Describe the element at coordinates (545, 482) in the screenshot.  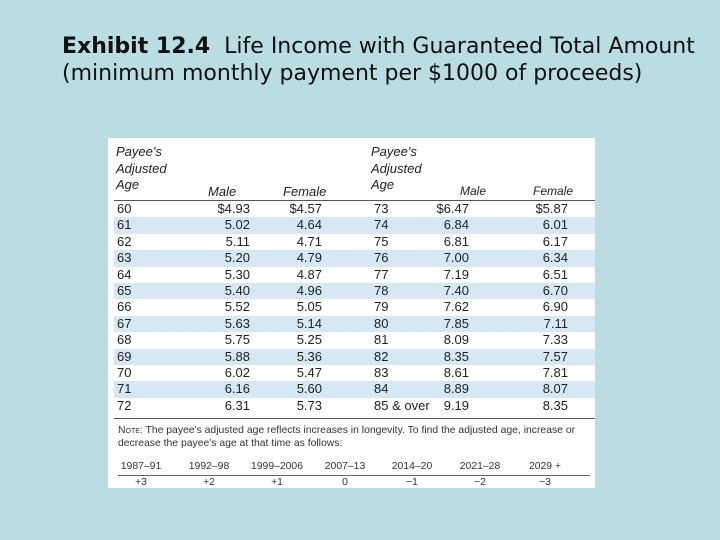
I see `adjustment-value: −3` at that location.